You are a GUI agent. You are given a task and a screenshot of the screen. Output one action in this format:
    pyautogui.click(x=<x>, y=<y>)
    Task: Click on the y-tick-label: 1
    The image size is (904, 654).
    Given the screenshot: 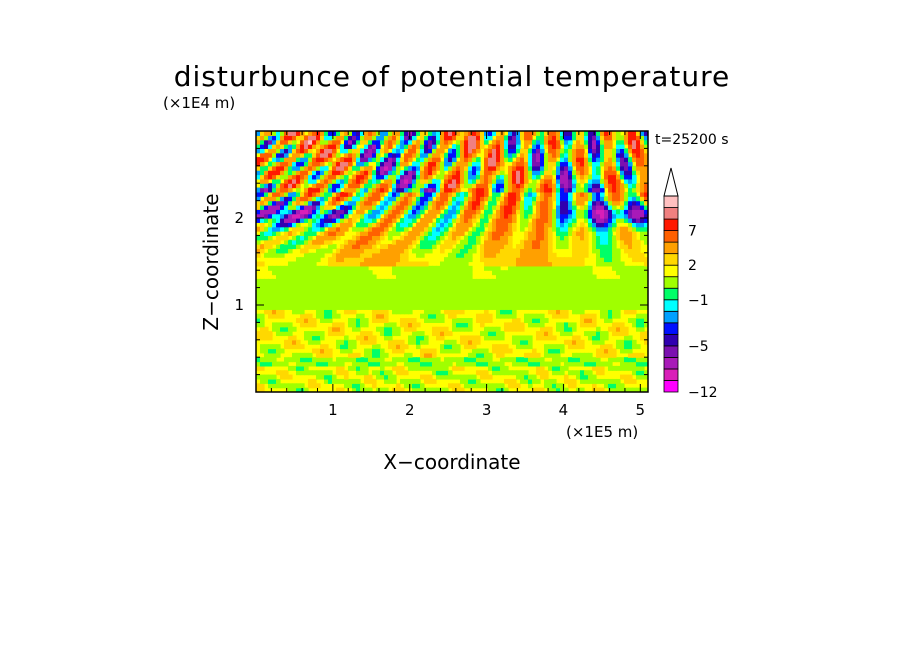 What is the action you would take?
    pyautogui.click(x=239, y=305)
    